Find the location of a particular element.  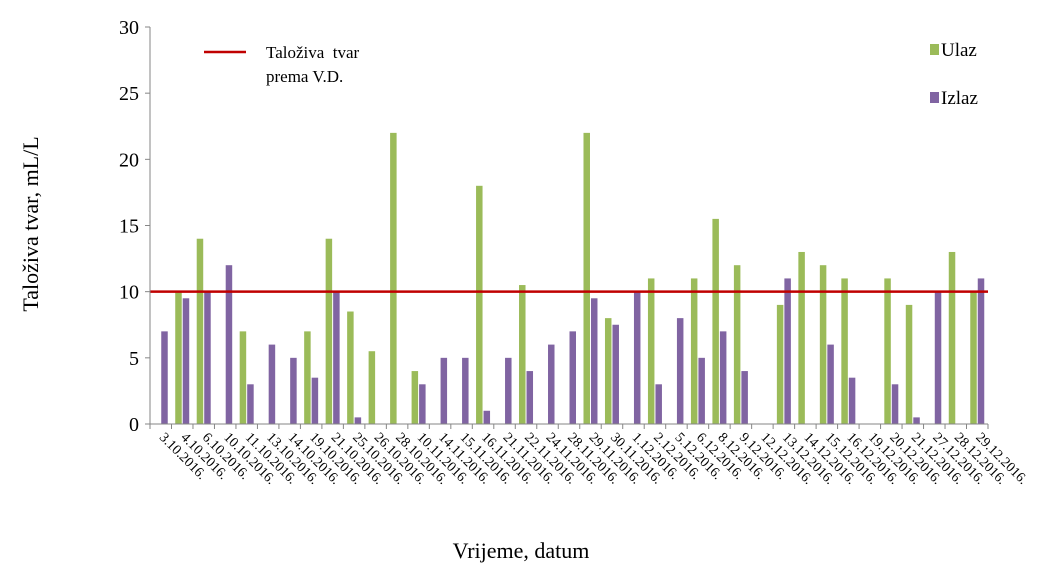

legend: Taloživa tvar prema V.D. Ulaz Izlaz is located at coordinates (591, 74).